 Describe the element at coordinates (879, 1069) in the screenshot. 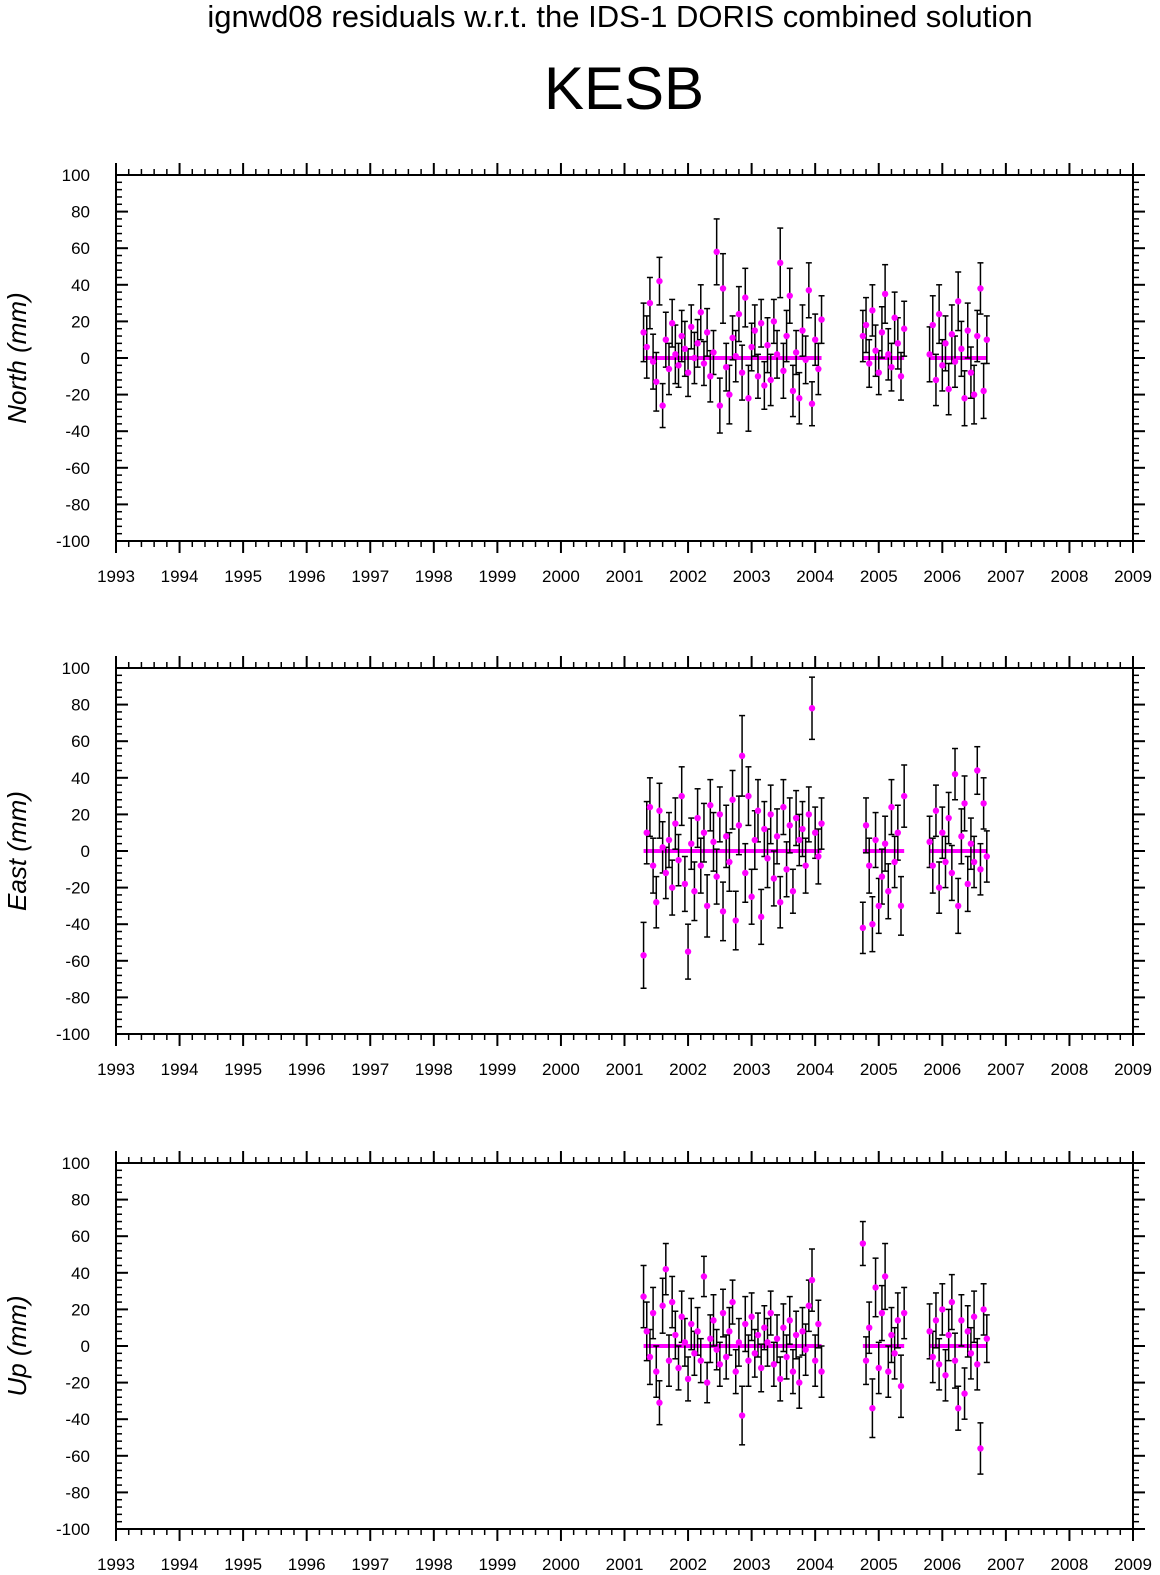

I see `x-tick-label: 2005` at that location.